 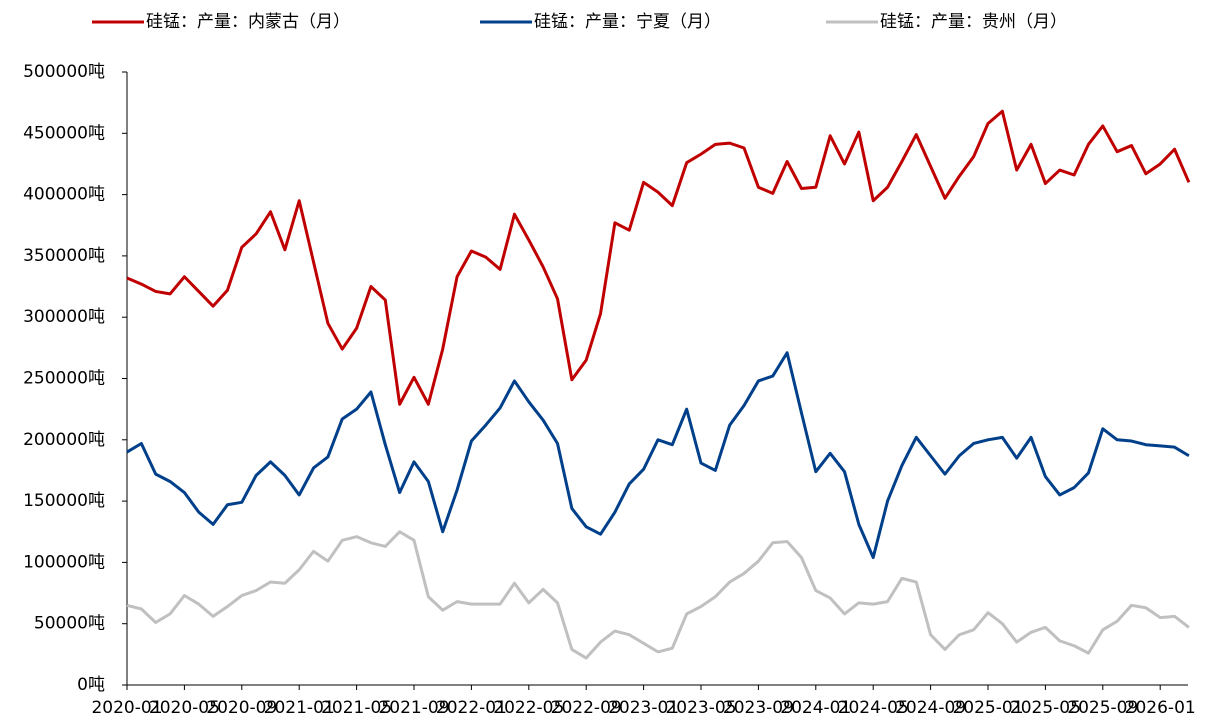 What do you see at coordinates (64, 440) in the screenshot?
I see `y-tick-label: 200000吨` at bounding box center [64, 440].